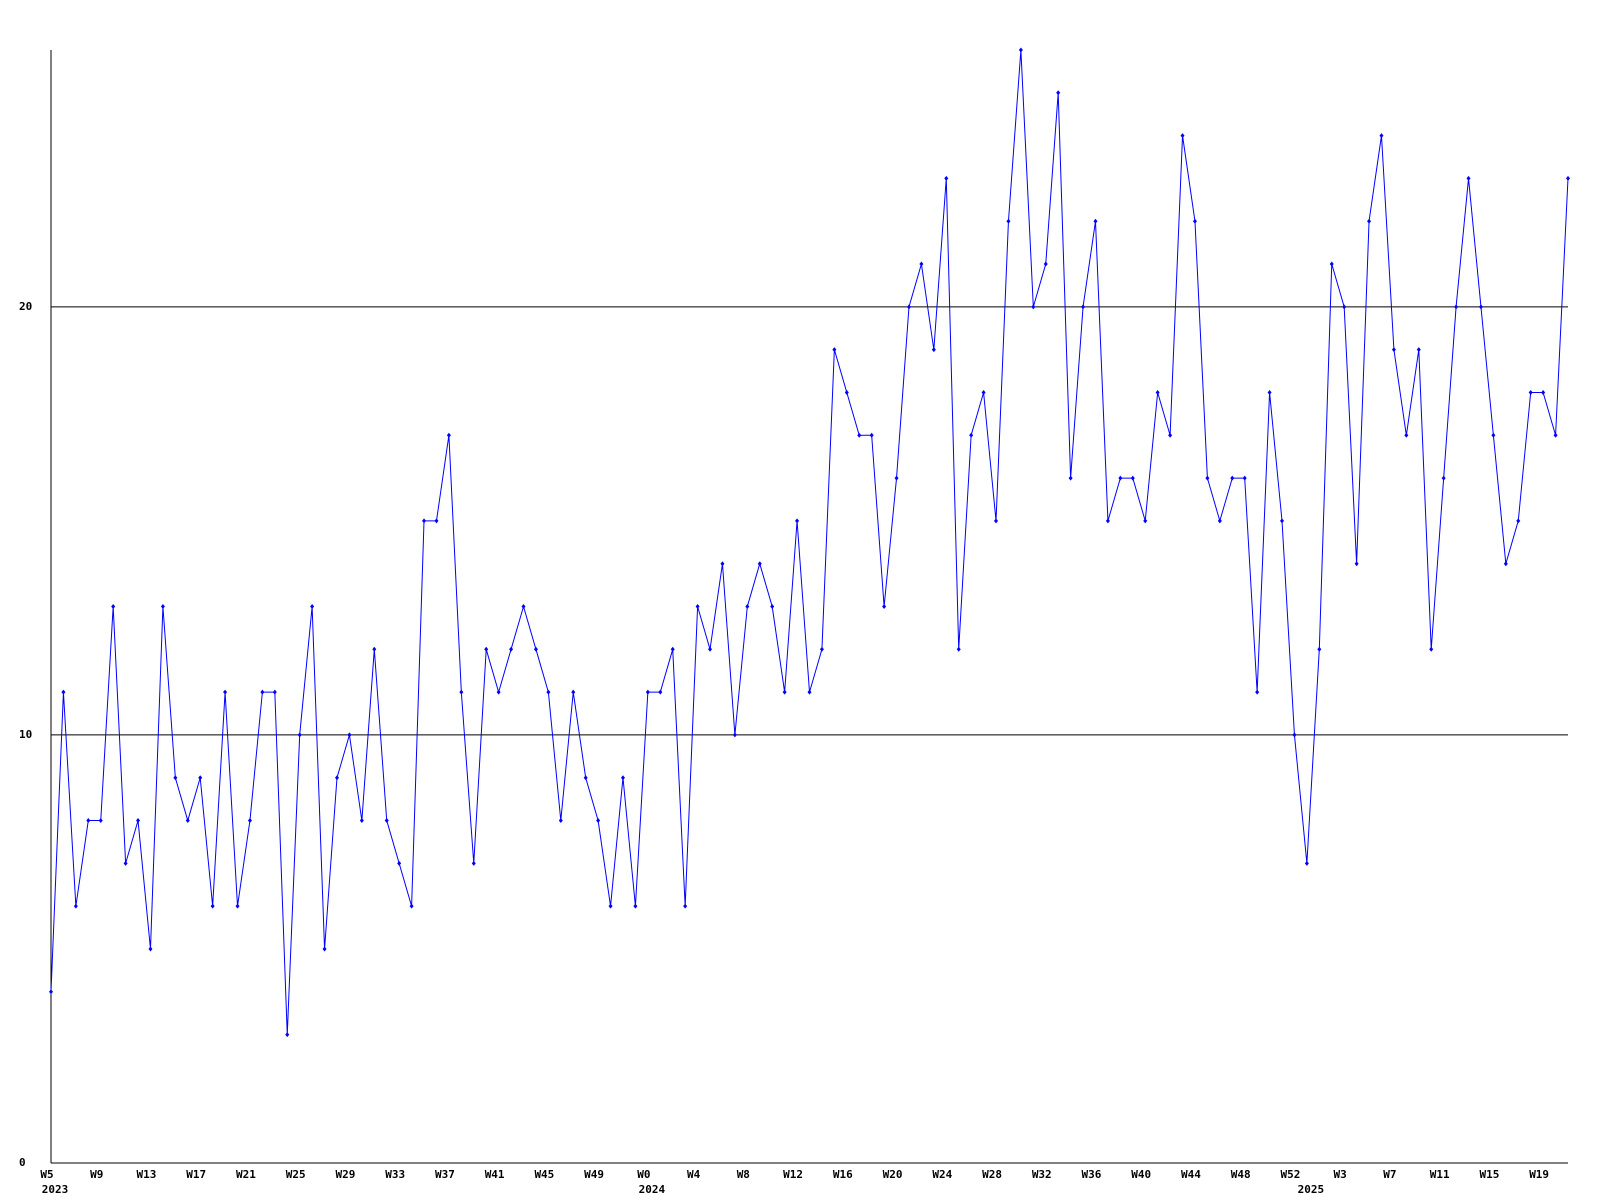 The image size is (1600, 1200). Describe the element at coordinates (1042, 1174) in the screenshot. I see `x-tick-label: W32` at that location.